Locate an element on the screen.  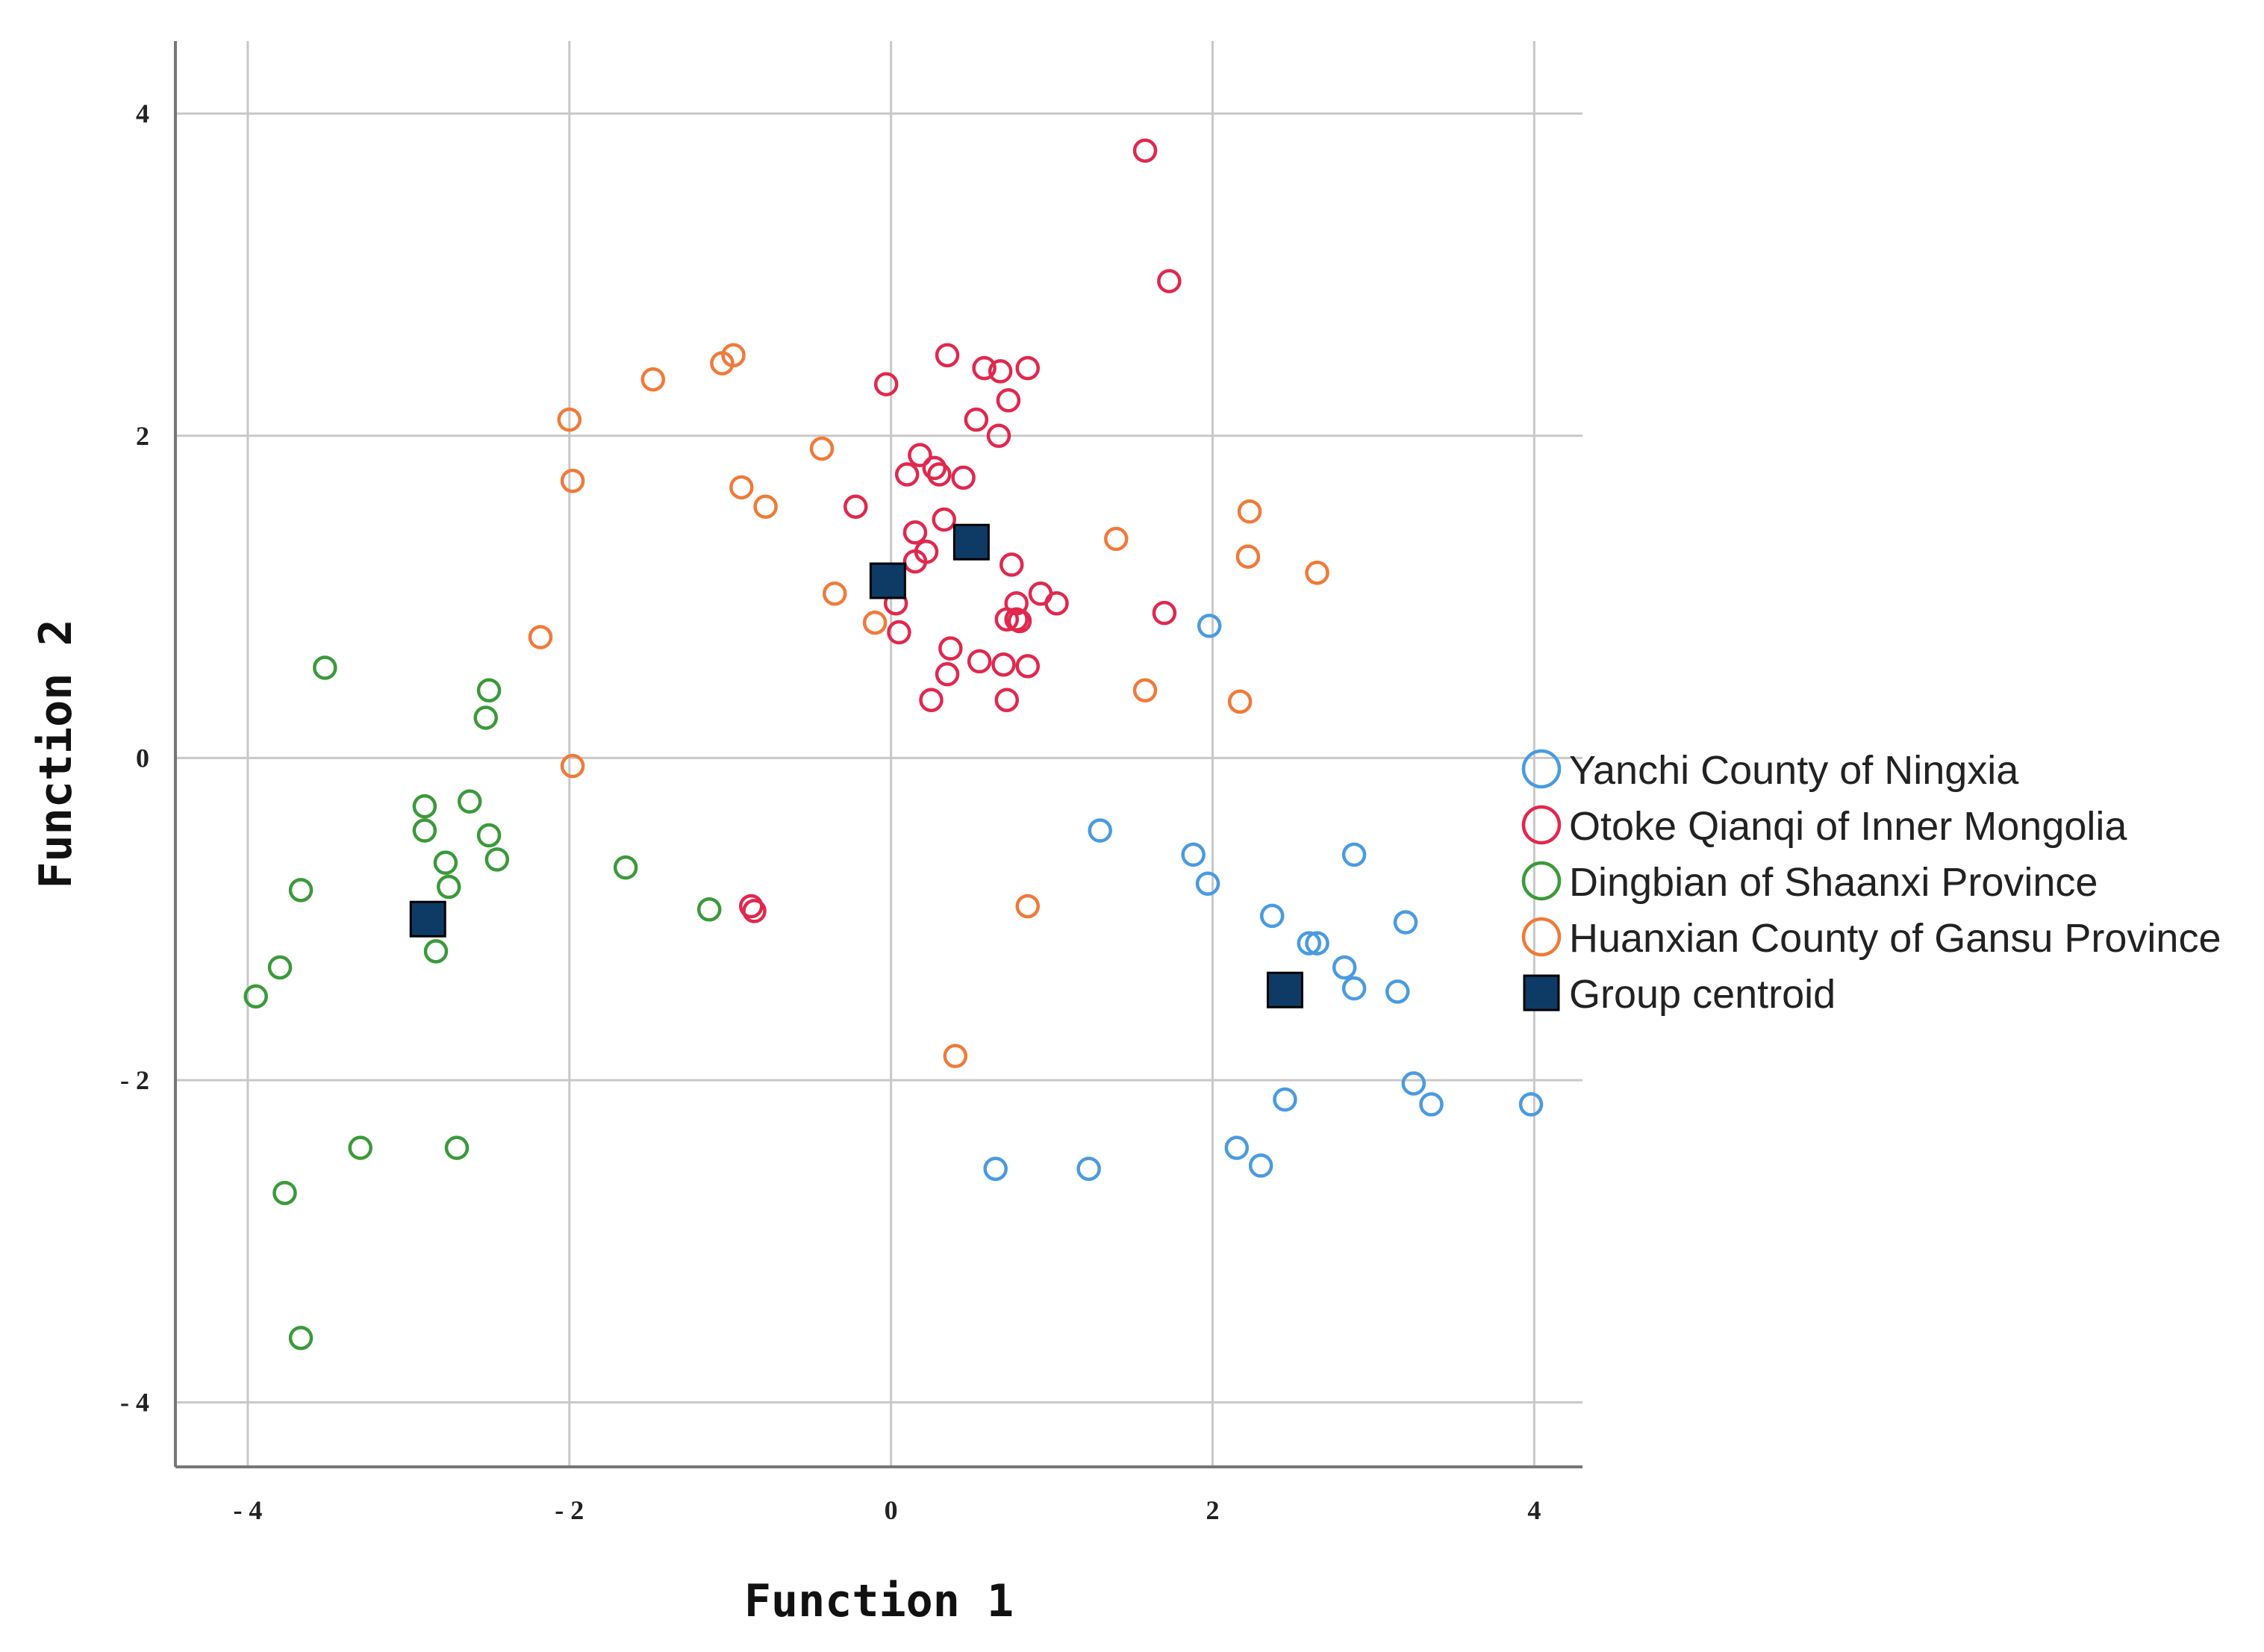
legend-label-dingbian-of-shaanxi-province: Dingbian of Shaanxi Province is located at coordinates (1834, 883).